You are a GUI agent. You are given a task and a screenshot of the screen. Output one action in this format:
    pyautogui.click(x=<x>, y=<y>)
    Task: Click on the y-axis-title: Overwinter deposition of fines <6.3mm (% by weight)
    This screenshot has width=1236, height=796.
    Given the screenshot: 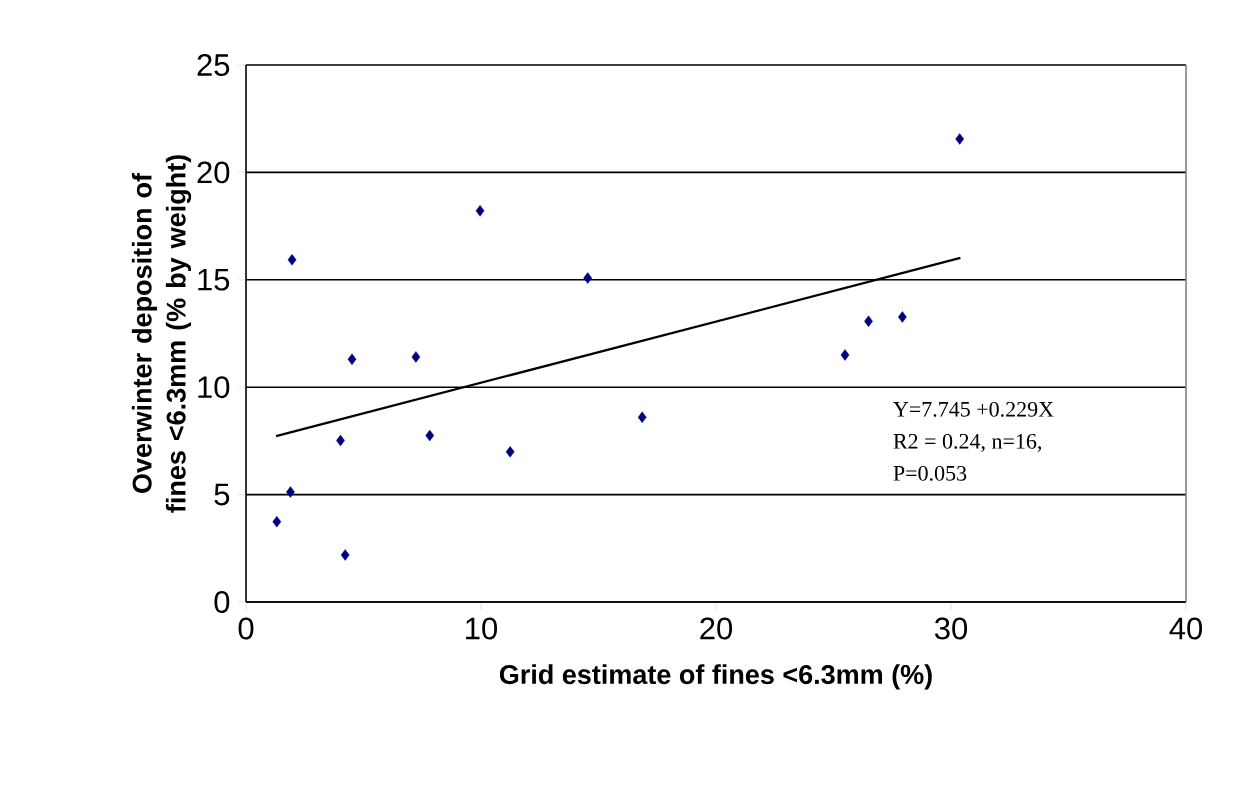 What is the action you would take?
    pyautogui.click(x=161, y=334)
    